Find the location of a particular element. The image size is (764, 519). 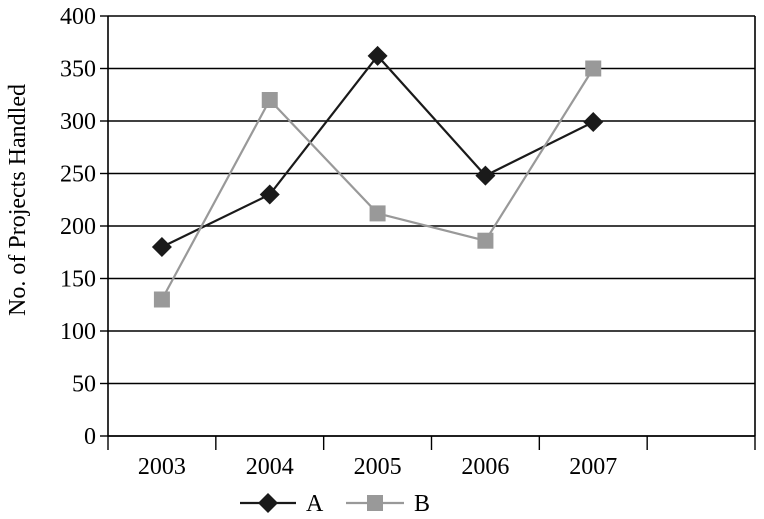

y-tick-label: 250 is located at coordinates (78, 175).